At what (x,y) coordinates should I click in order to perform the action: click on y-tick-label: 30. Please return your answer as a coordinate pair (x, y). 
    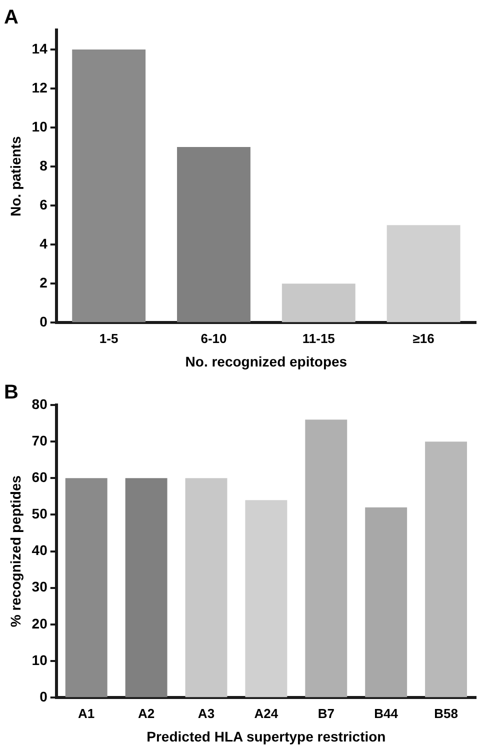
    Looking at the image, I should click on (40, 586).